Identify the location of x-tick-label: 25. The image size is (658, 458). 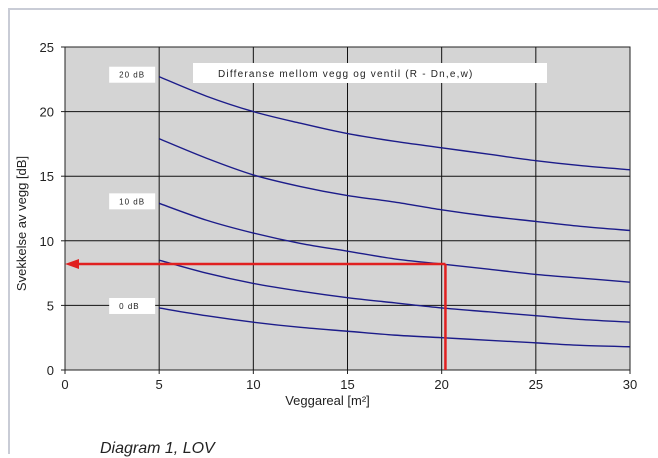
(536, 384).